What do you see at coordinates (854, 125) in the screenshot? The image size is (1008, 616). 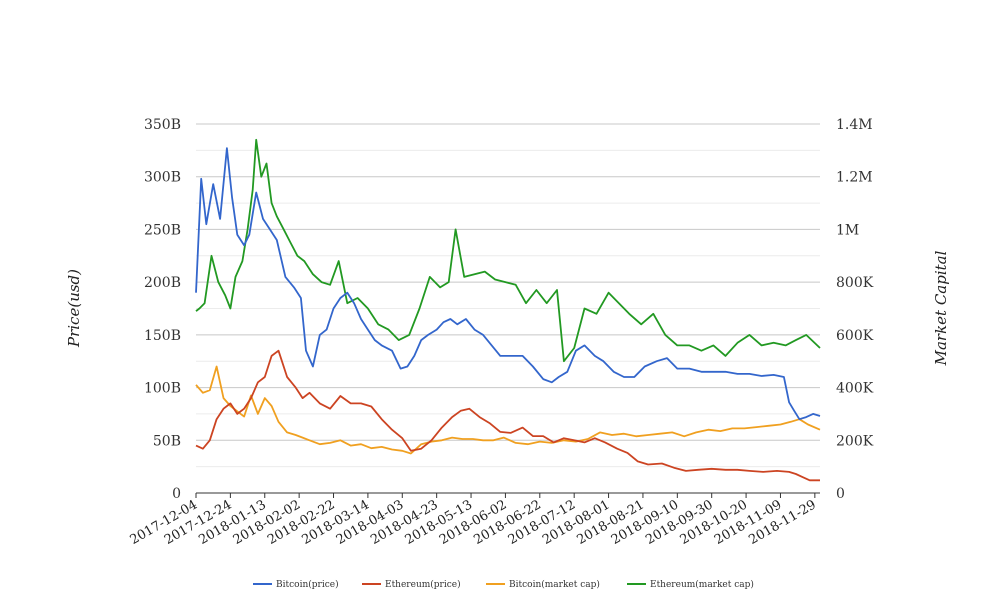 I see `right-y-tick-label: 1.4M` at bounding box center [854, 125].